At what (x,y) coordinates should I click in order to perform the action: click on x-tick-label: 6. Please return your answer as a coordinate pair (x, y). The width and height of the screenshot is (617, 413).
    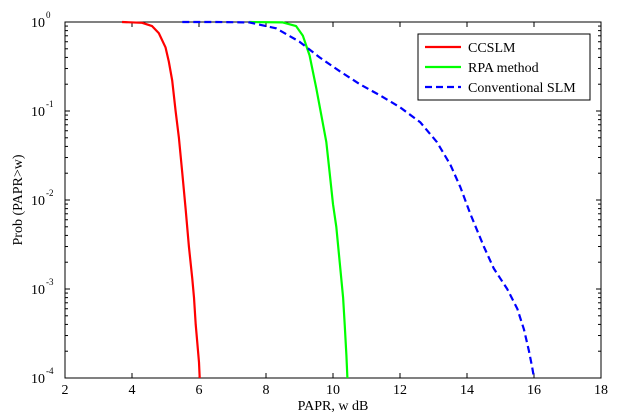
    Looking at the image, I should click on (199, 390).